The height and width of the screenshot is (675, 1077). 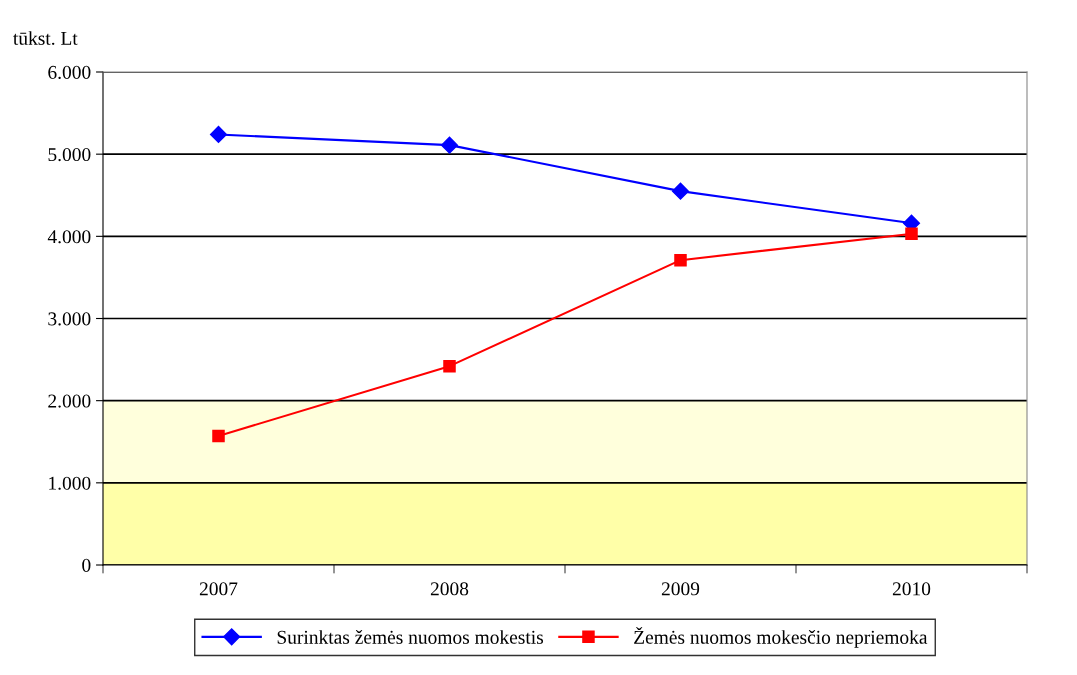 I want to click on legend-label: Žemės nuomos mokesčio nepriemoka, so click(x=781, y=637).